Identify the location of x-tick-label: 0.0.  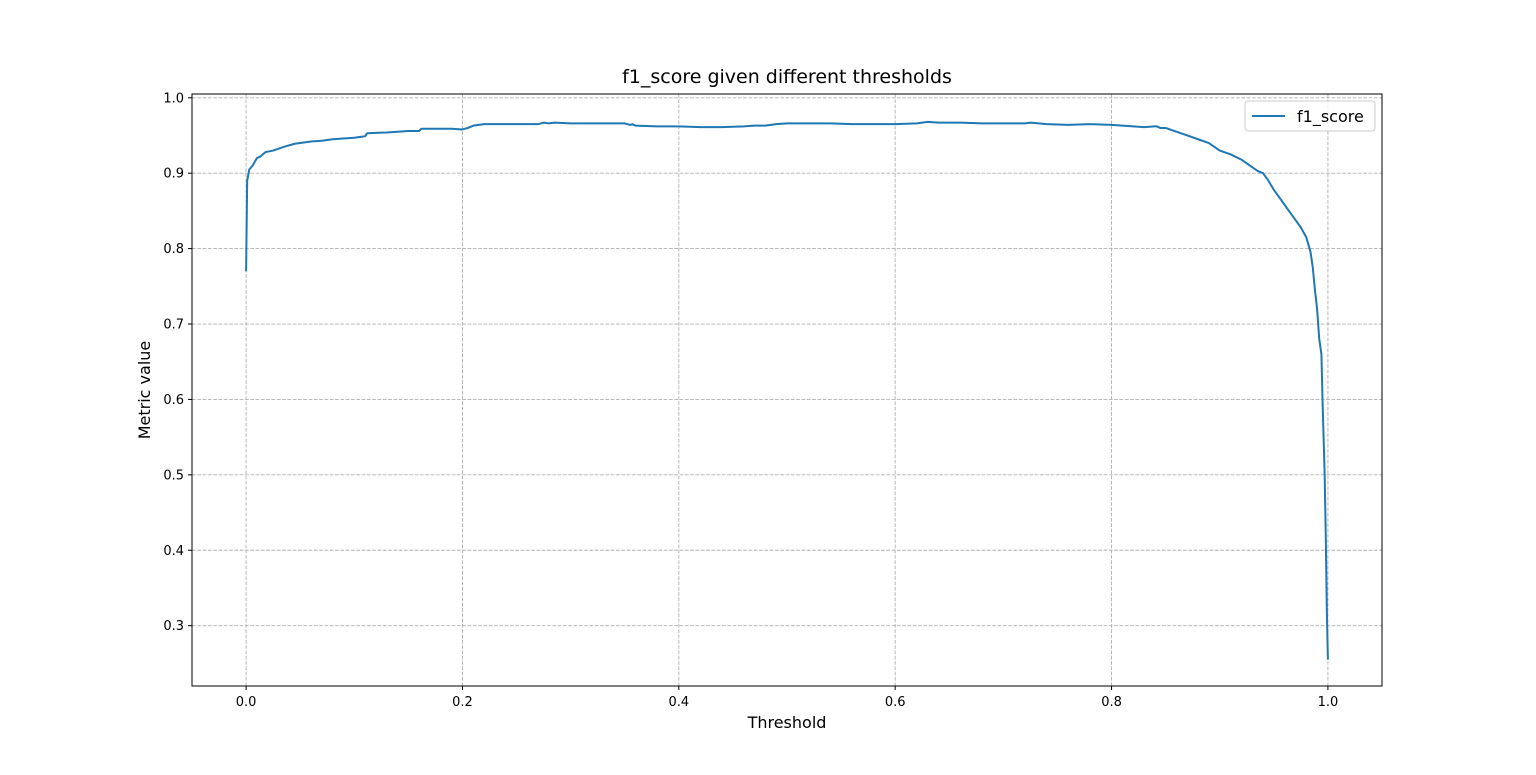
(246, 702).